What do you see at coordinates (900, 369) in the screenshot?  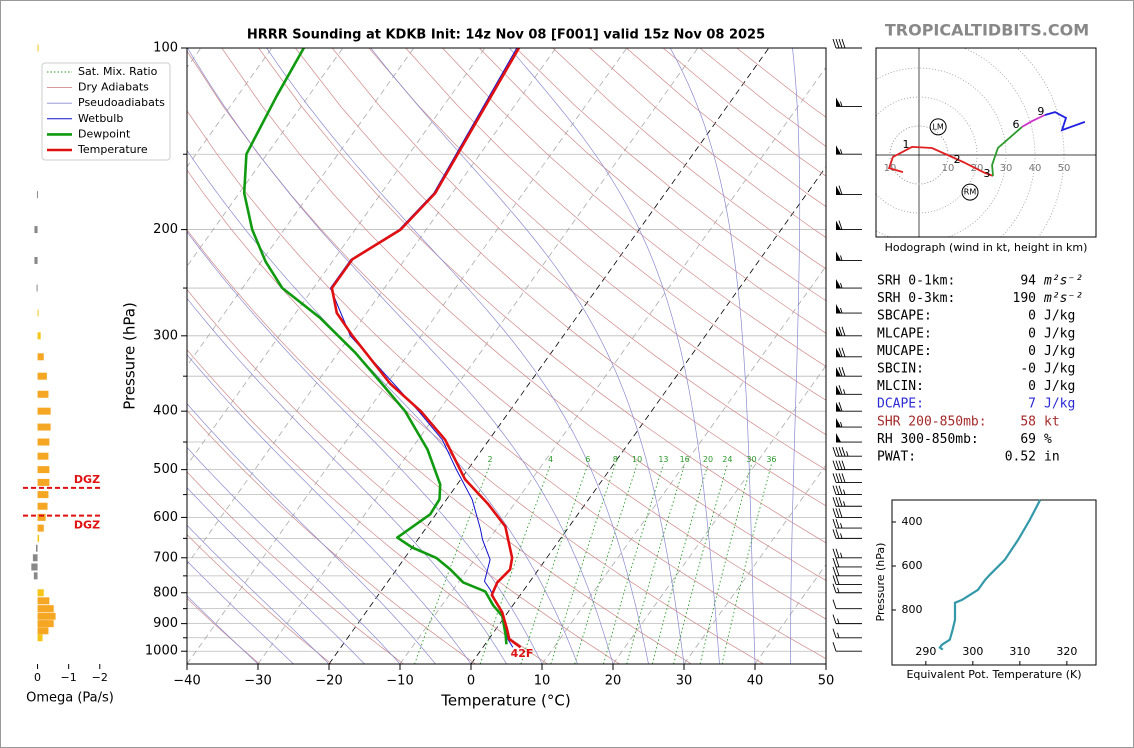 I see `stat-label: SBCIN:` at bounding box center [900, 369].